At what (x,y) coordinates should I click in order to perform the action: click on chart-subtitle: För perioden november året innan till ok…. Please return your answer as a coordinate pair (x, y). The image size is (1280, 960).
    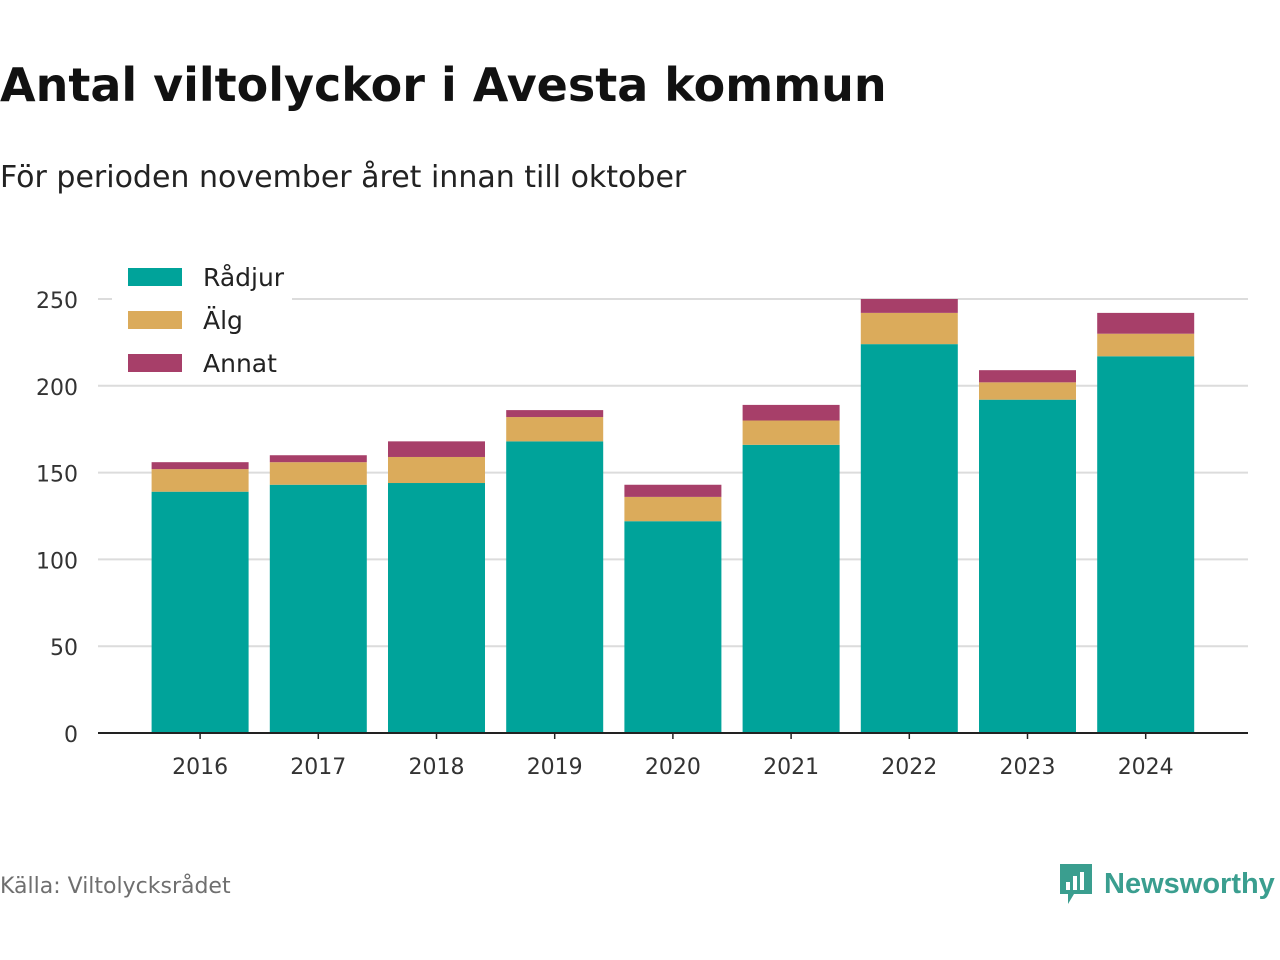
    Looking at the image, I should click on (343, 177).